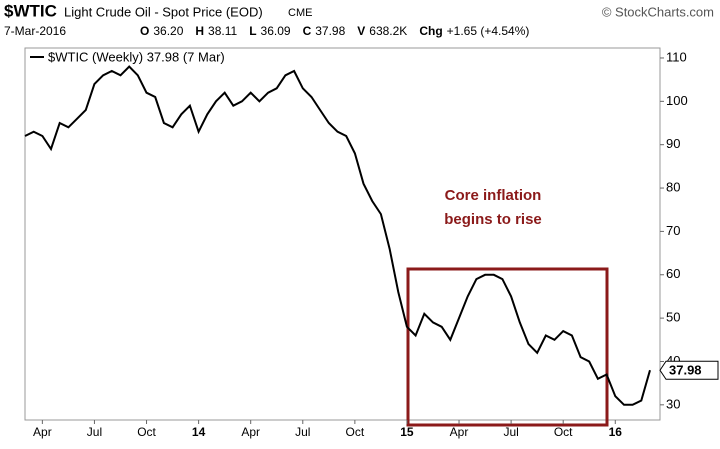  I want to click on quote-value: +1.65 (+4.54%), so click(488, 31).